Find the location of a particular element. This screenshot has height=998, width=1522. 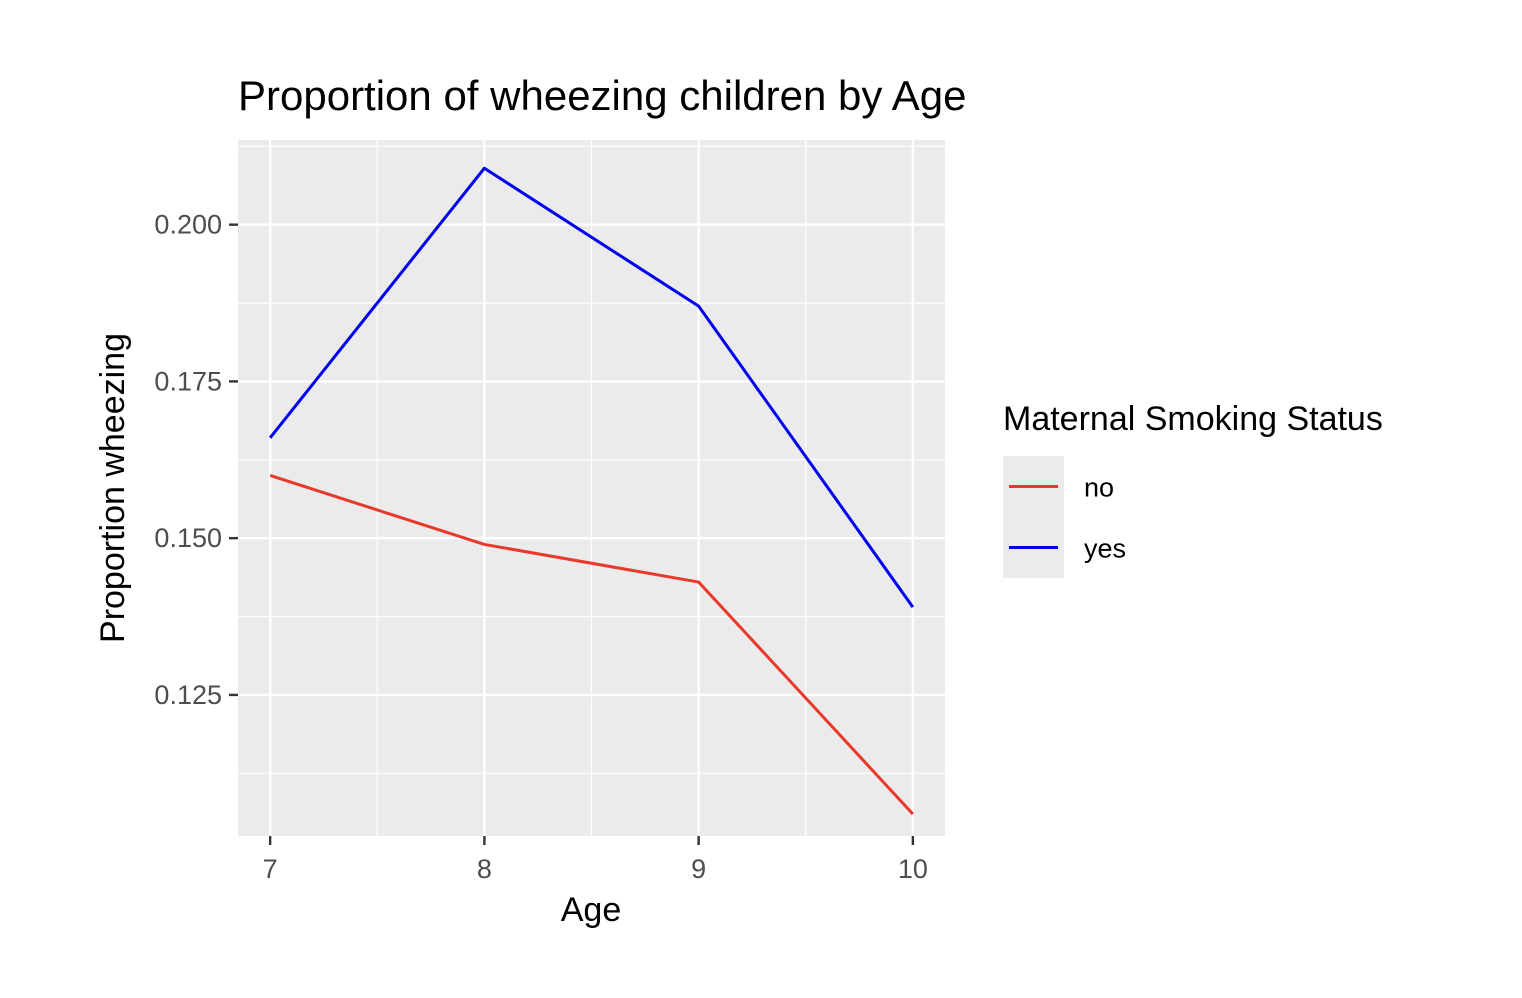

y-axis-title: Proportion wheezing is located at coordinates (113, 488).